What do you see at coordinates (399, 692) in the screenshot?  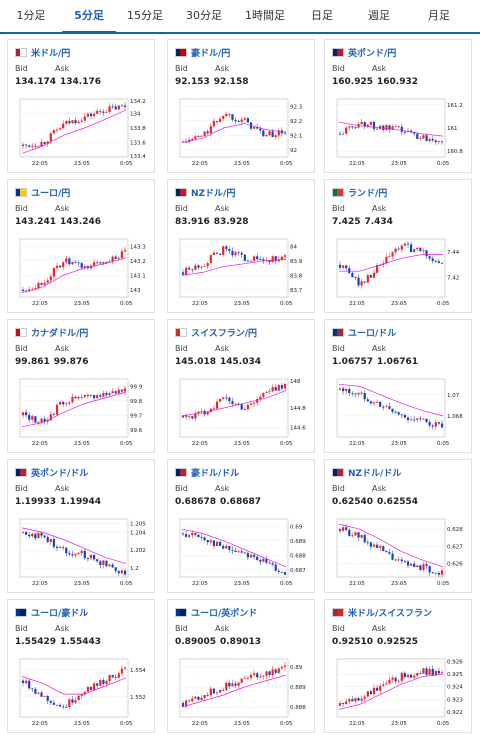 I see `price-chart: 0.926 0.925 0.924 0.923 0.922 22:05 23:05 0:05` at bounding box center [399, 692].